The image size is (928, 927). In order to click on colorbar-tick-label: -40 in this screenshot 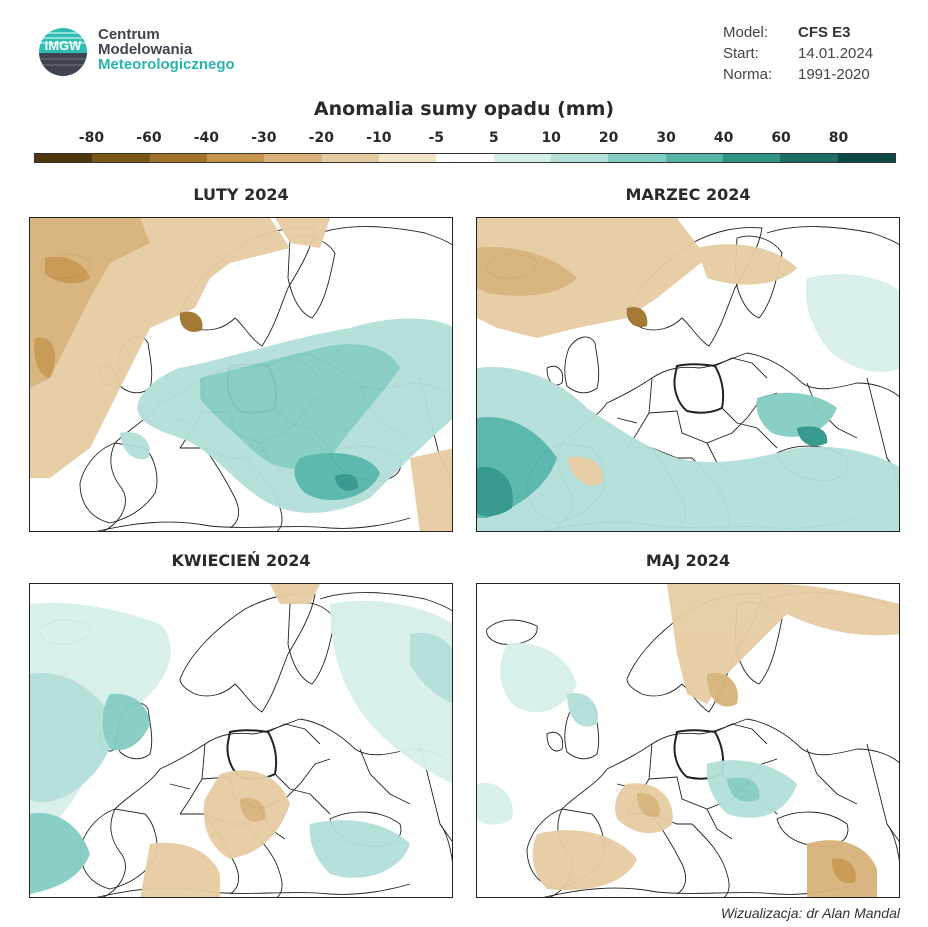, I will do `click(206, 138)`.